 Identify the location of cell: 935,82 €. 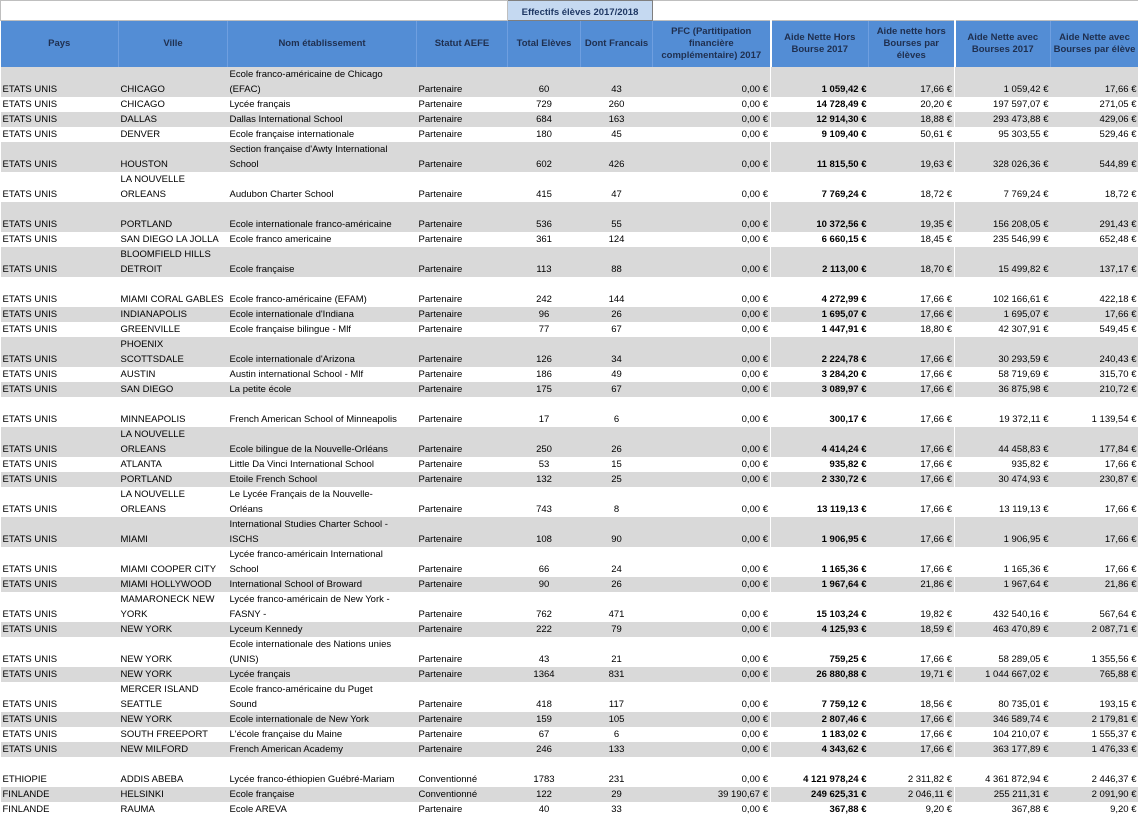
(1030, 464).